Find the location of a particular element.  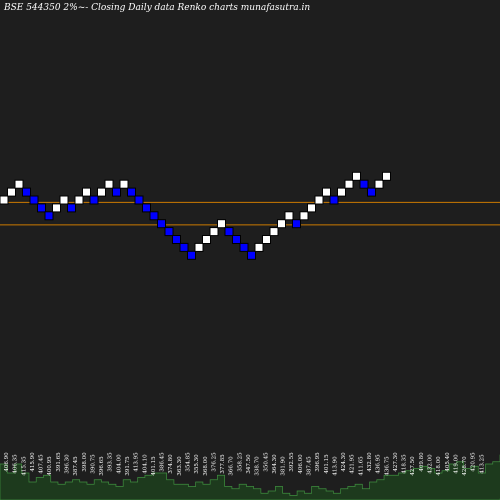

volume-area is located at coordinates (250, 477).